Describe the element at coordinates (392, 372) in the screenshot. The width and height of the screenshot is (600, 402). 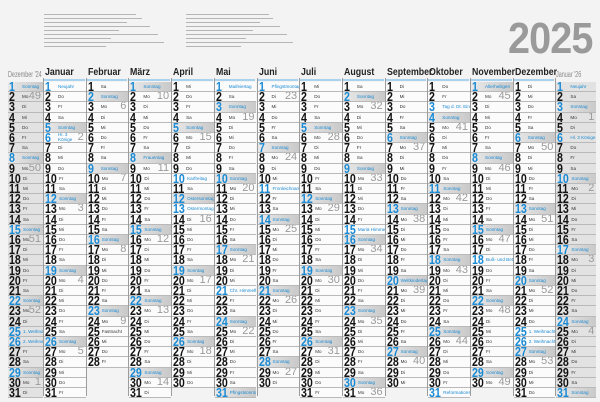
I see `day-number: 29` at that location.